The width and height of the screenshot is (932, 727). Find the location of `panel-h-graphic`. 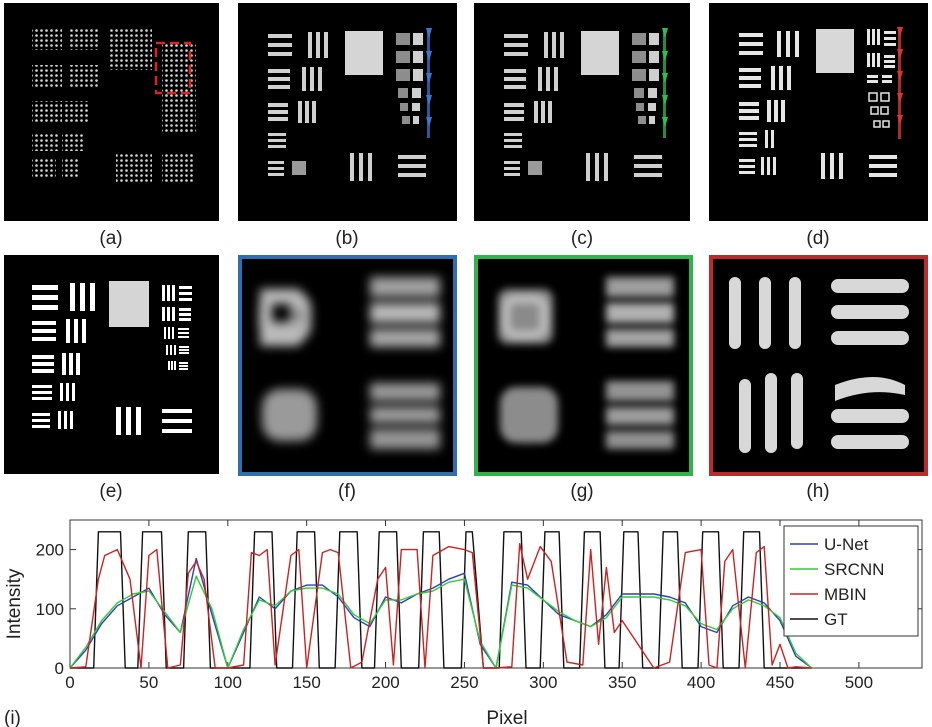

panel-h-graphic is located at coordinates (819, 365).